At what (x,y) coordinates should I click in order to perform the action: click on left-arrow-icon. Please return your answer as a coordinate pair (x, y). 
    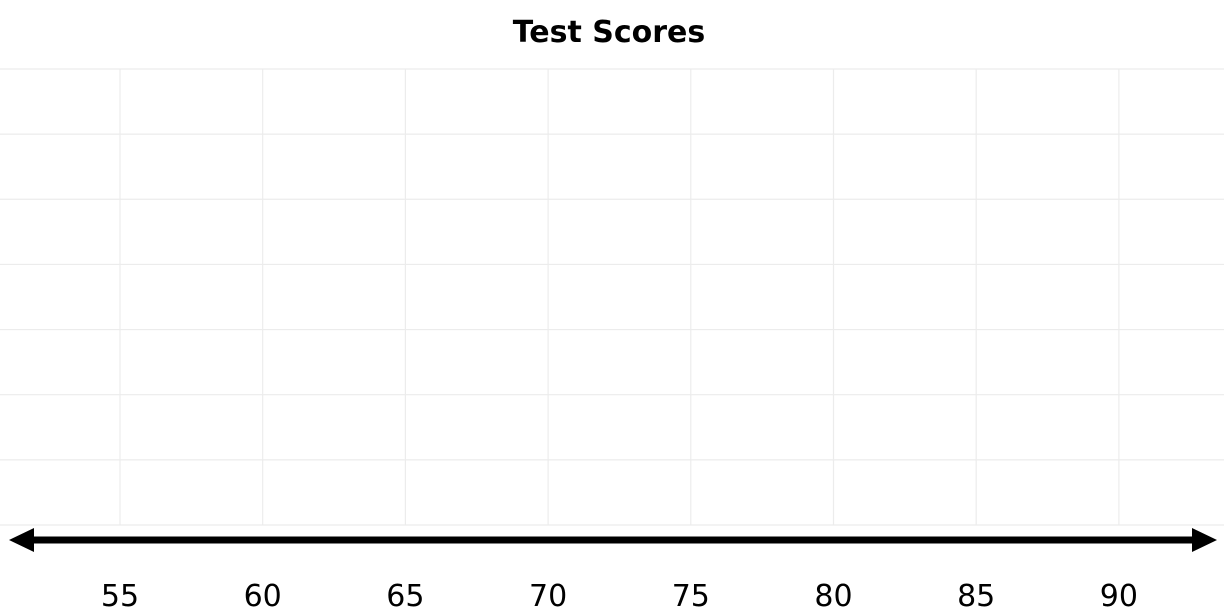
    Looking at the image, I should click on (21, 540).